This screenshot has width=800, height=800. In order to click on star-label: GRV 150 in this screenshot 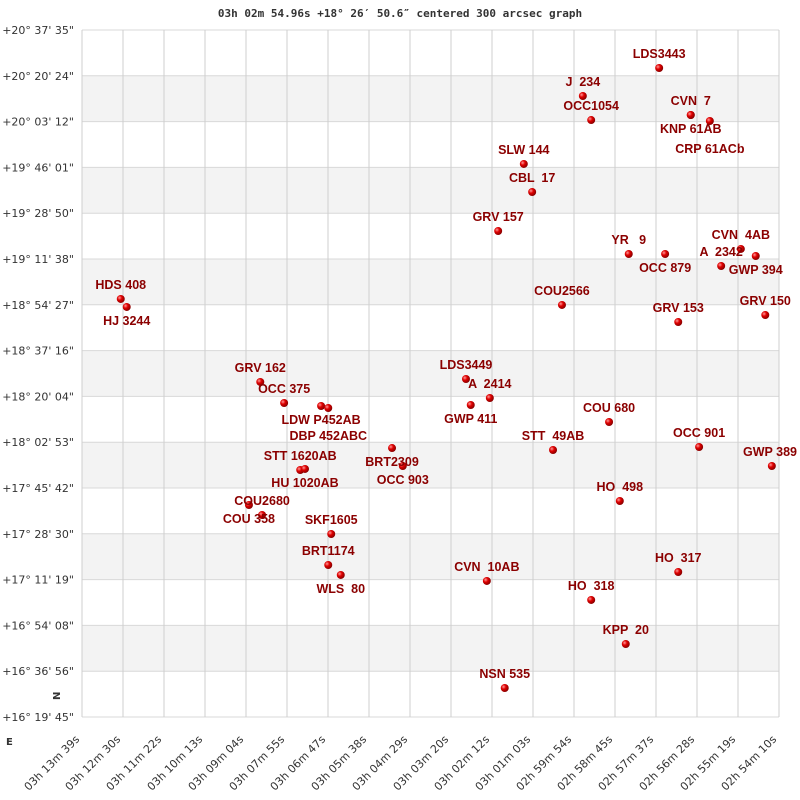, I will do `click(765, 301)`.